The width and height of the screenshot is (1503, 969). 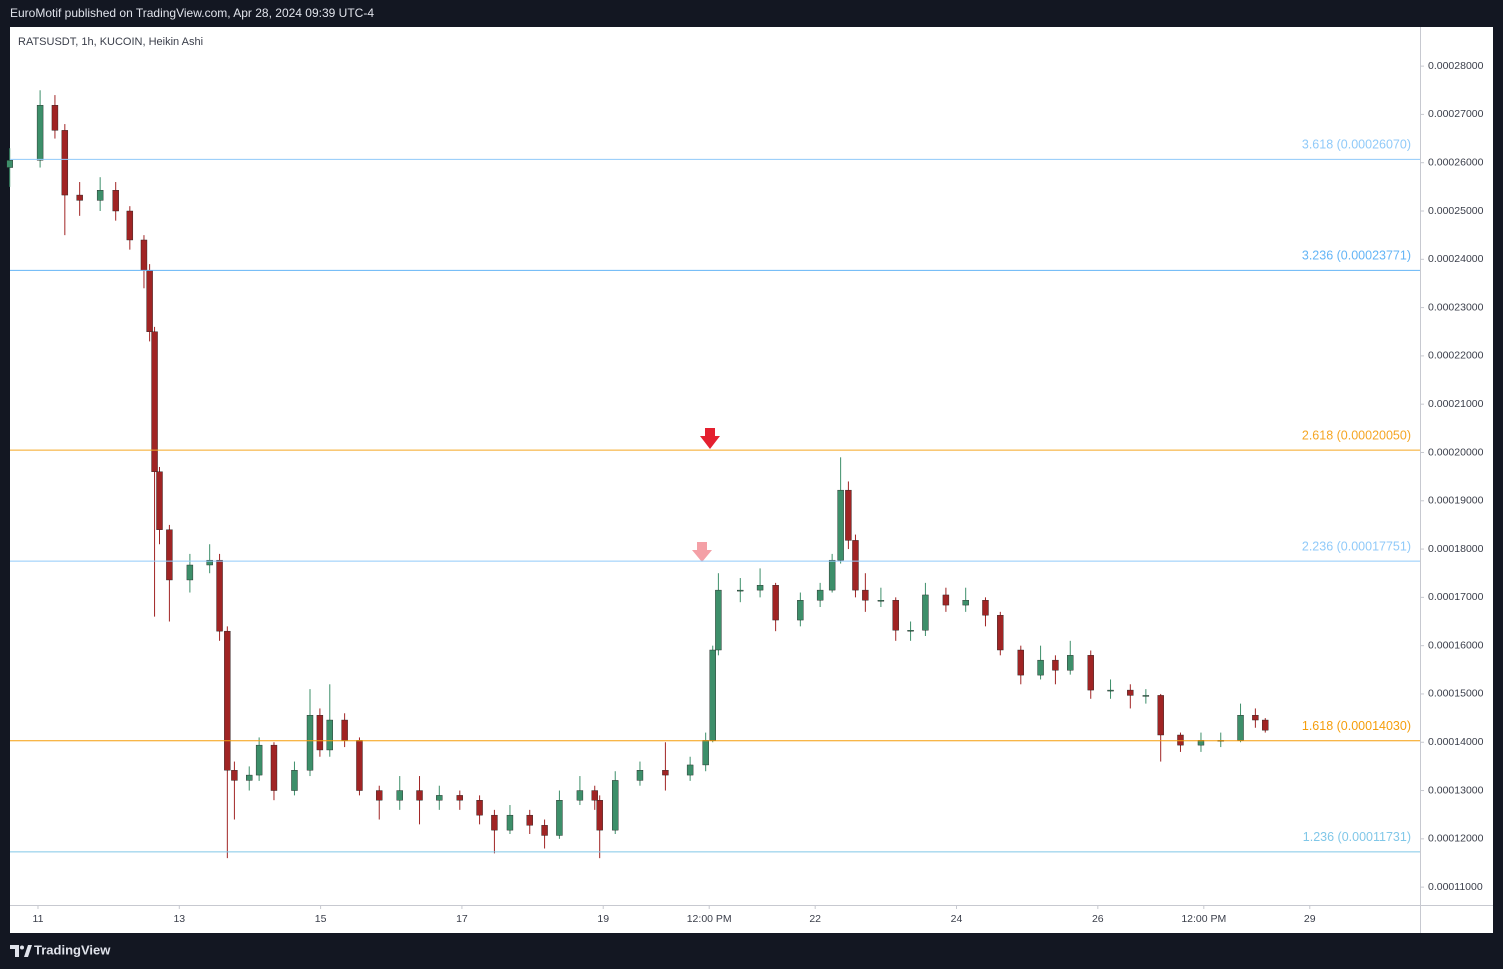 I want to click on x-tick-label: 15, so click(x=321, y=919).